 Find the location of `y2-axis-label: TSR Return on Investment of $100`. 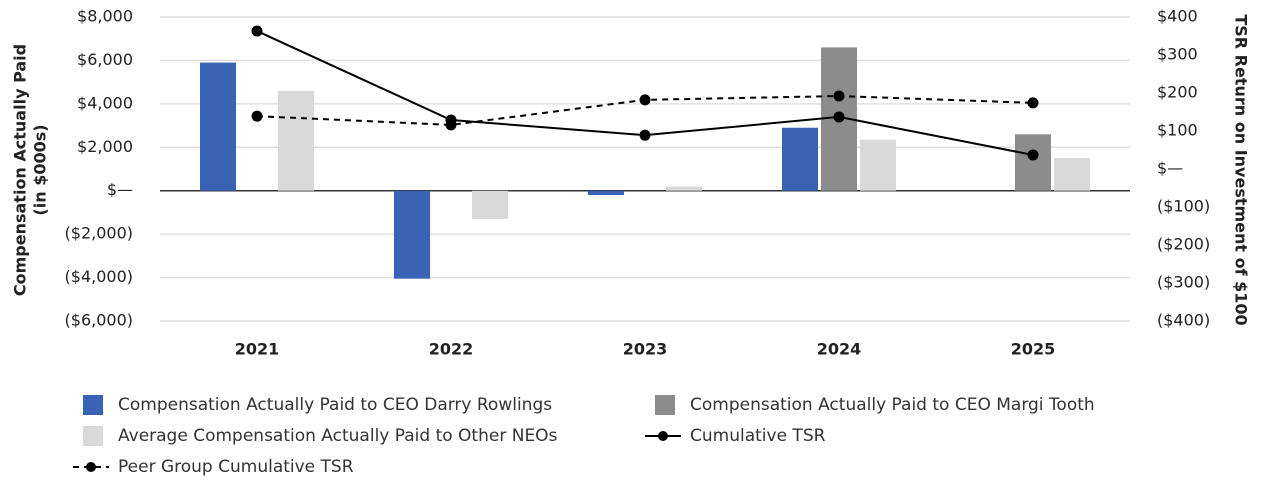

y2-axis-label: TSR Return on Investment of $100 is located at coordinates (1241, 169).